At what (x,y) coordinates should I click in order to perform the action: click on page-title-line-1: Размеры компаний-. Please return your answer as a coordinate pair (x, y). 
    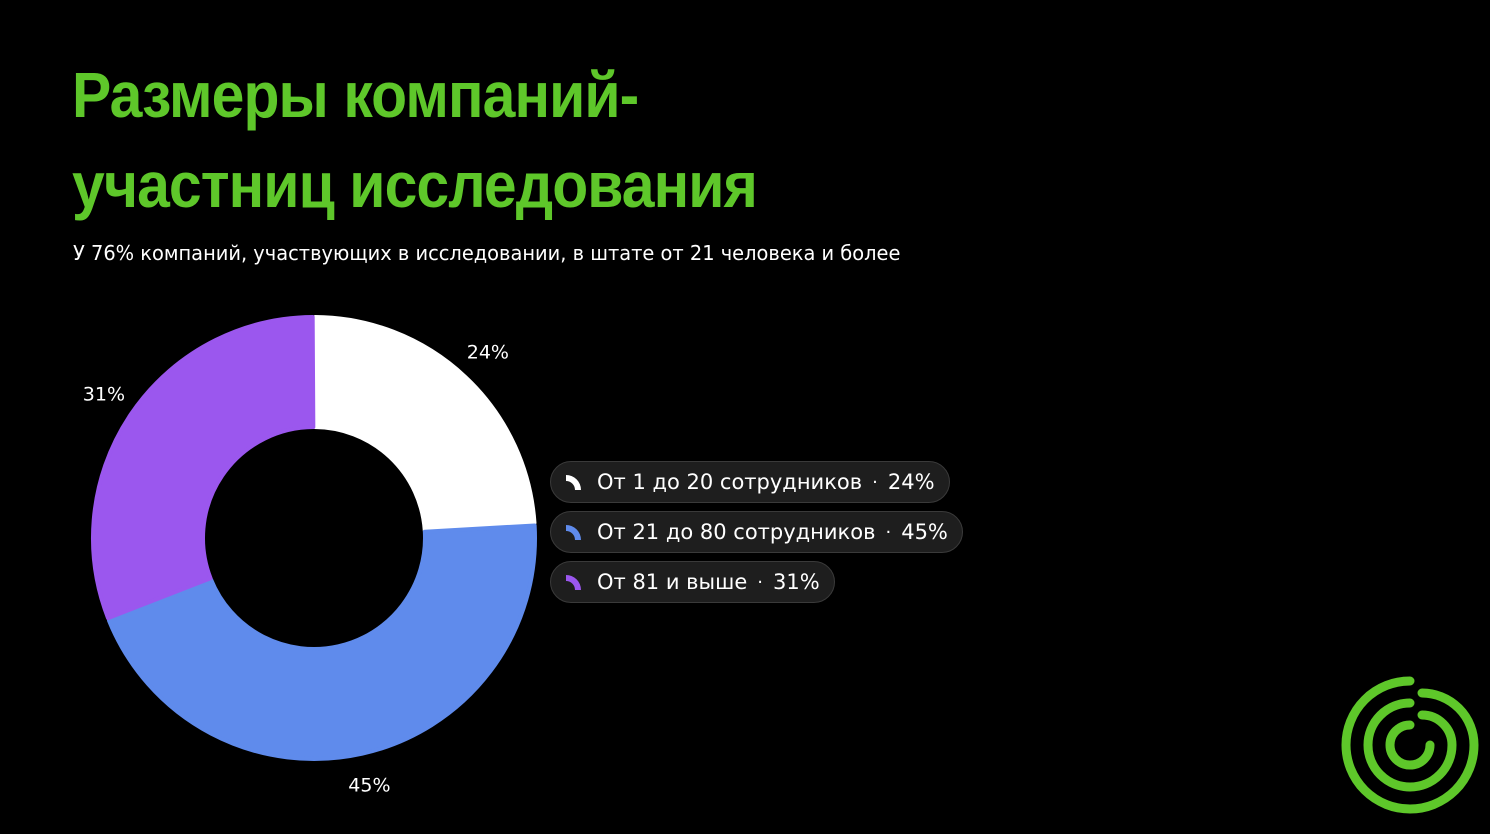
    Looking at the image, I should click on (355, 95).